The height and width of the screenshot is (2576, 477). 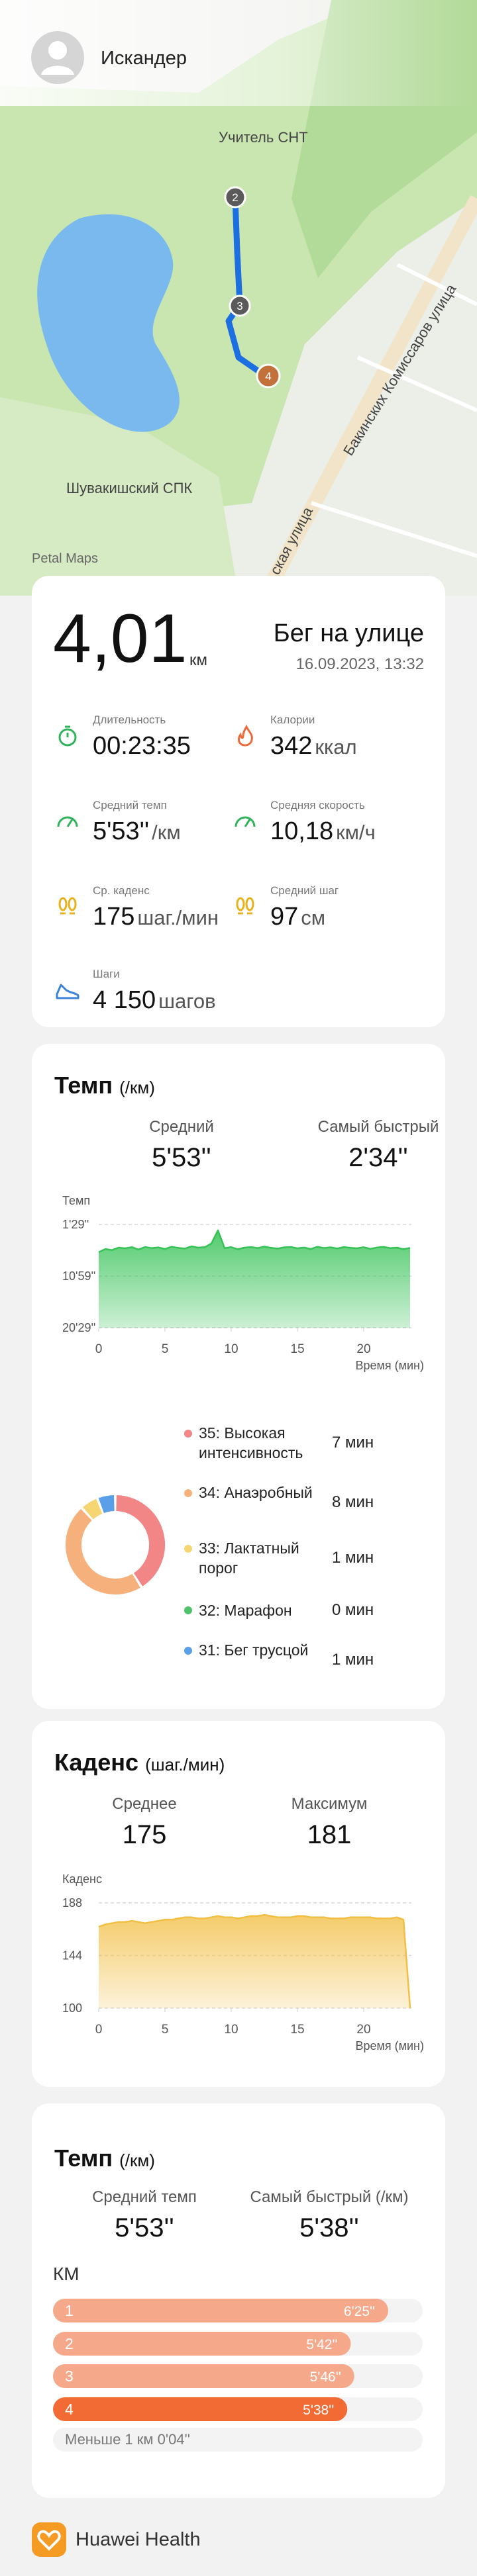 What do you see at coordinates (304, 890) in the screenshot?
I see `metric-label: Средний шаг` at bounding box center [304, 890].